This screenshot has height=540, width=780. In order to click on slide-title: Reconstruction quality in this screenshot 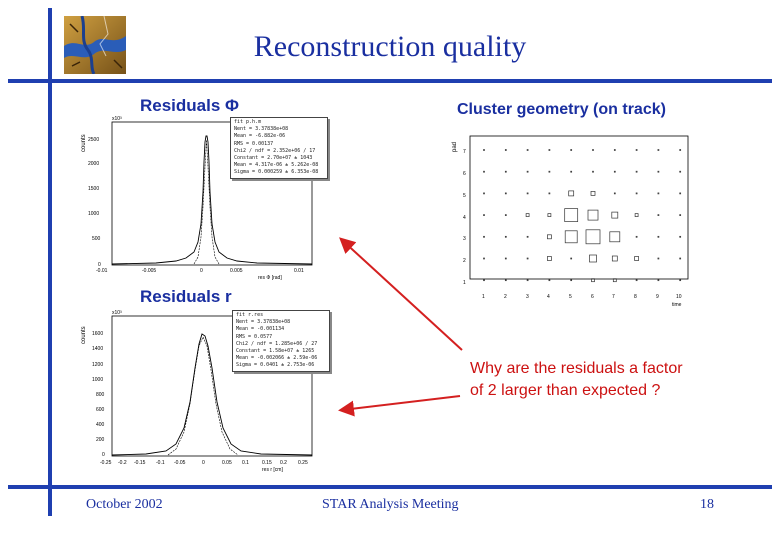, I will do `click(390, 46)`.